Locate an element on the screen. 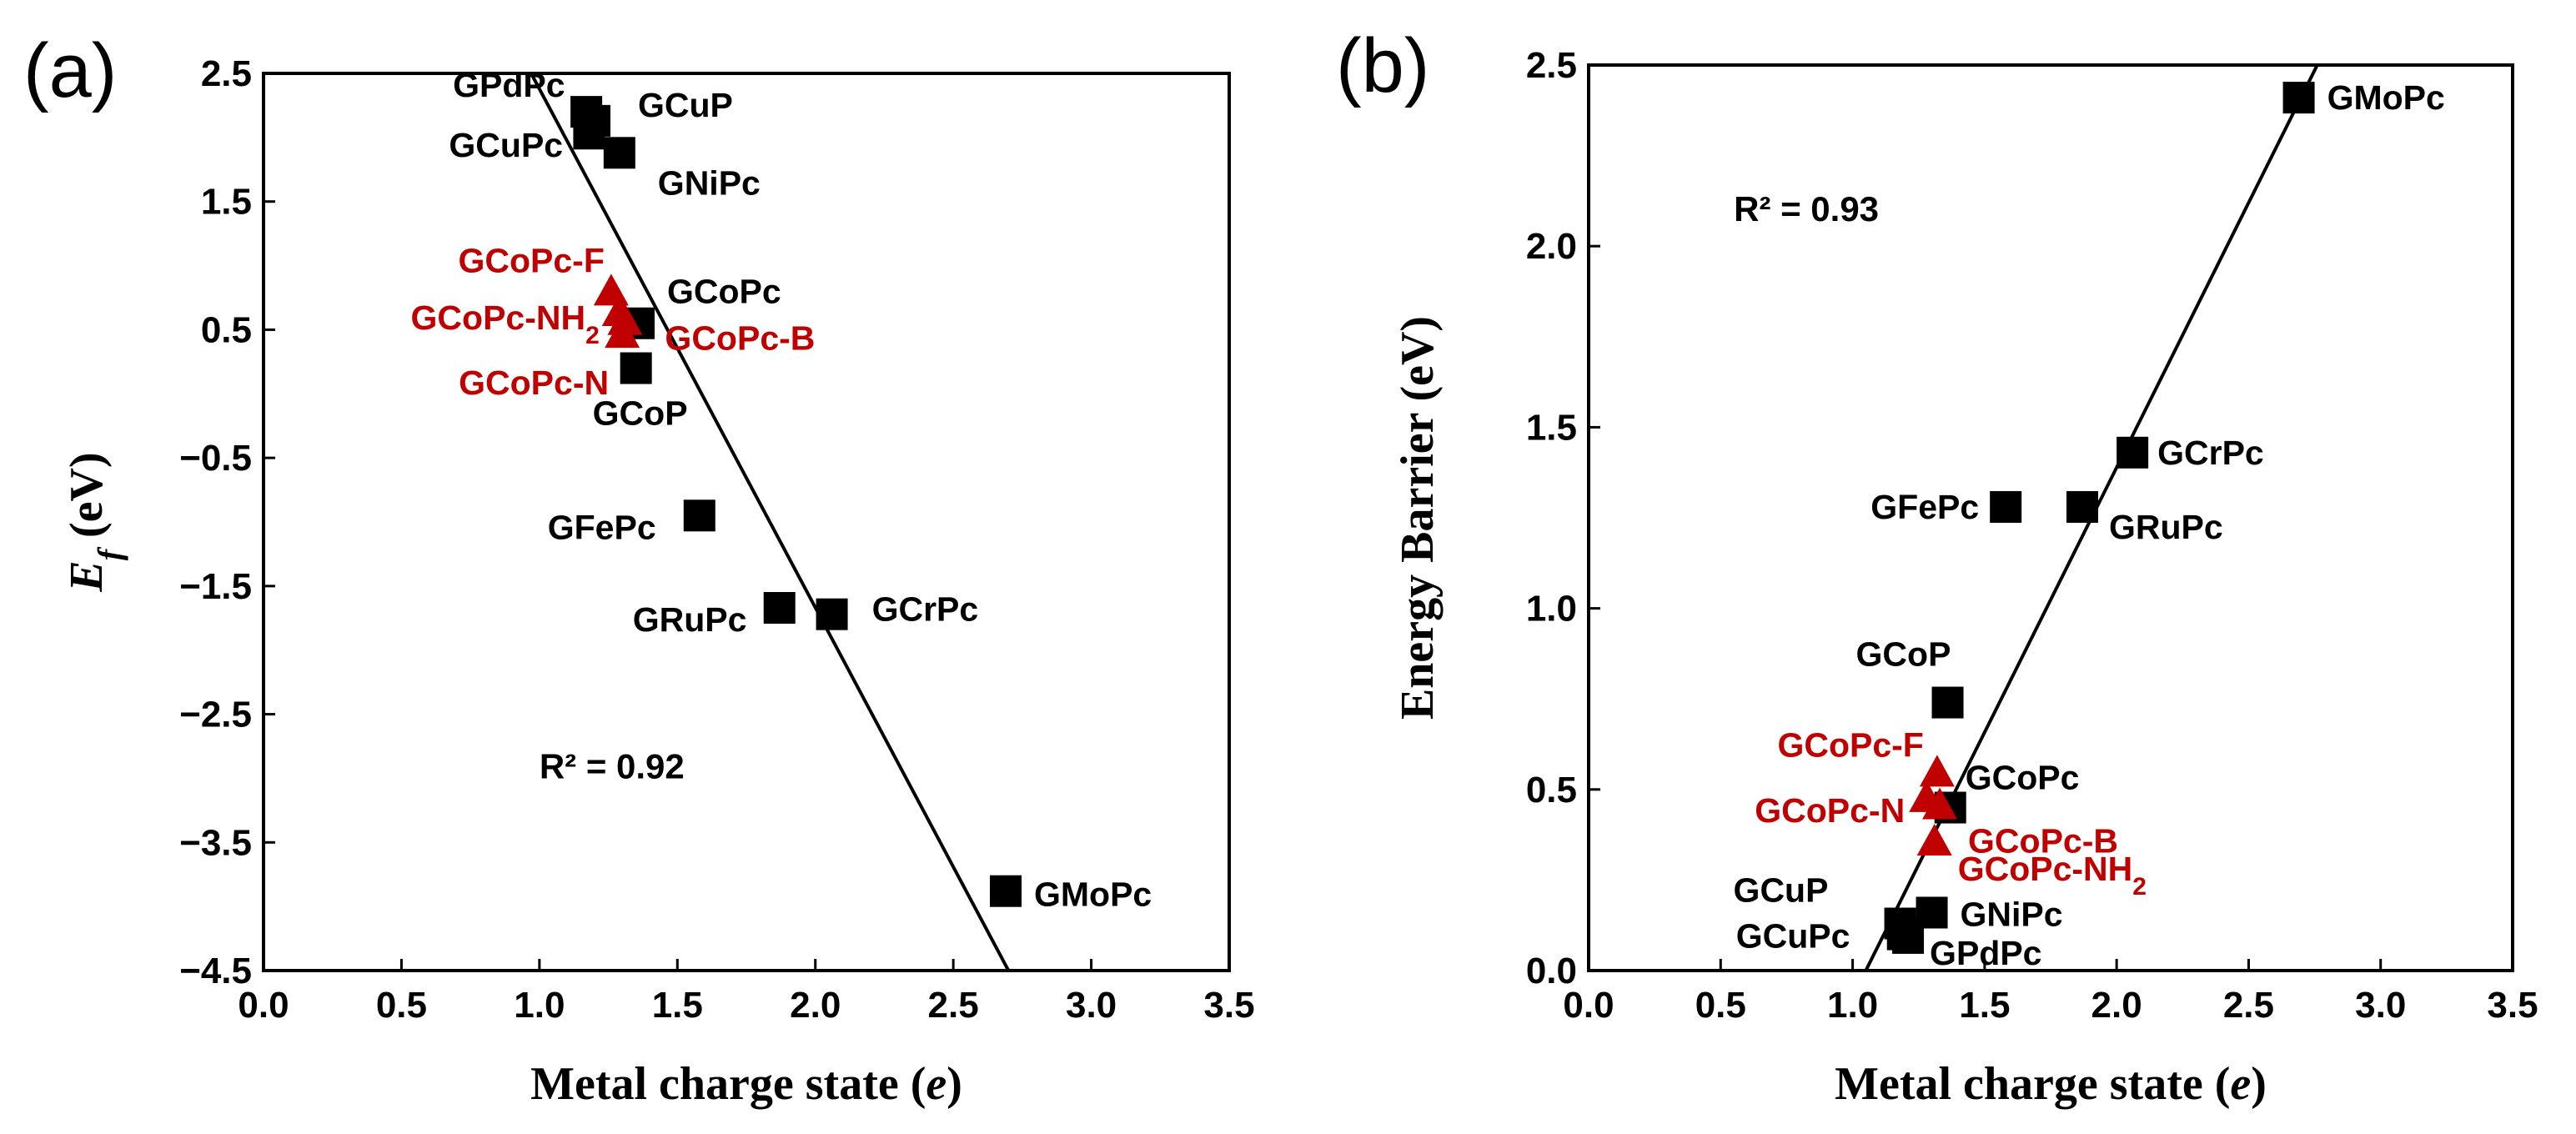 Image resolution: width=2576 pixels, height=1134 pixels. point-label-b: GMoPc is located at coordinates (2386, 97).